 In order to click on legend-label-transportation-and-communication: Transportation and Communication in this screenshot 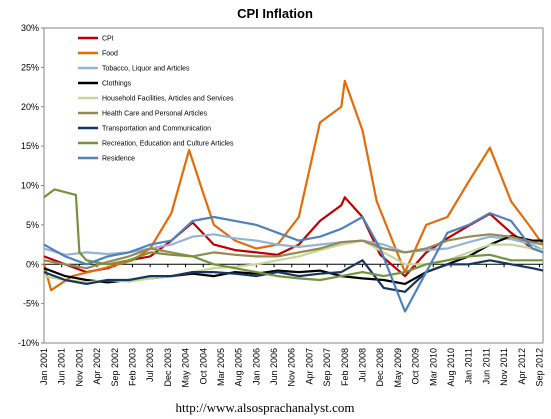, I will do `click(156, 129)`.